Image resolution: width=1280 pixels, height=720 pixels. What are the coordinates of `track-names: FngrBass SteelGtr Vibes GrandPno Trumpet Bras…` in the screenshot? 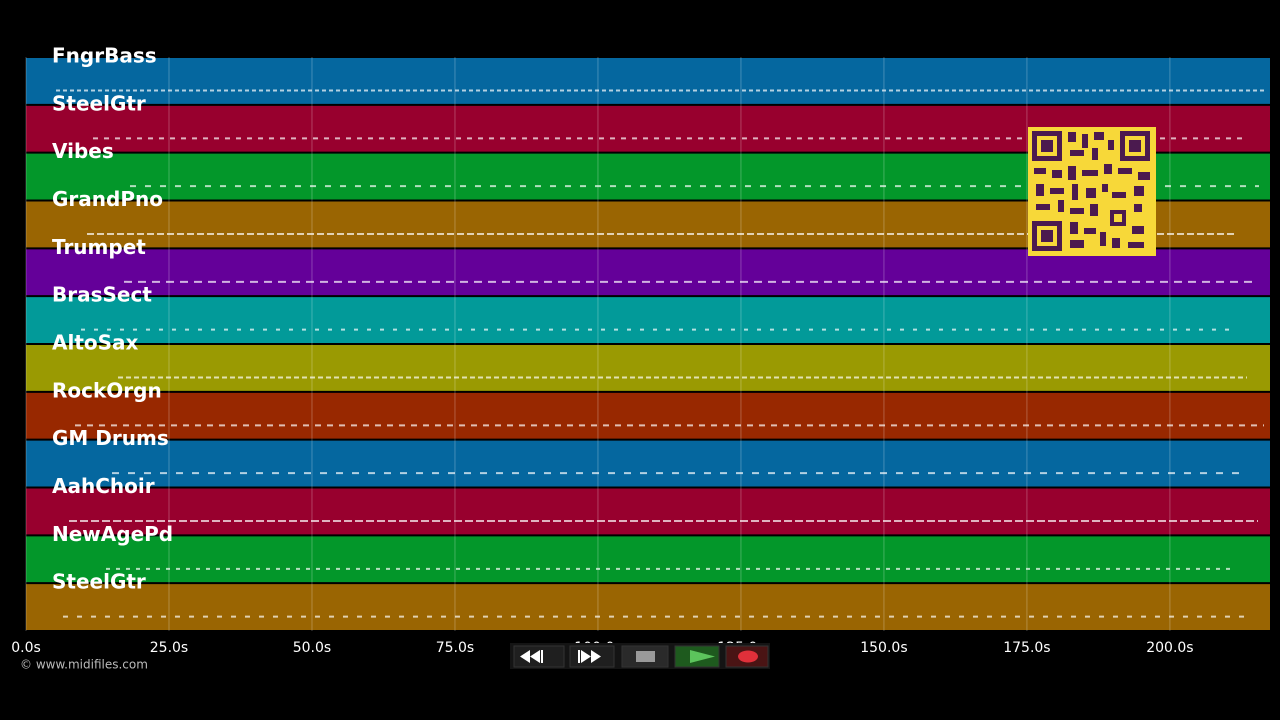 It's located at (112, 319).